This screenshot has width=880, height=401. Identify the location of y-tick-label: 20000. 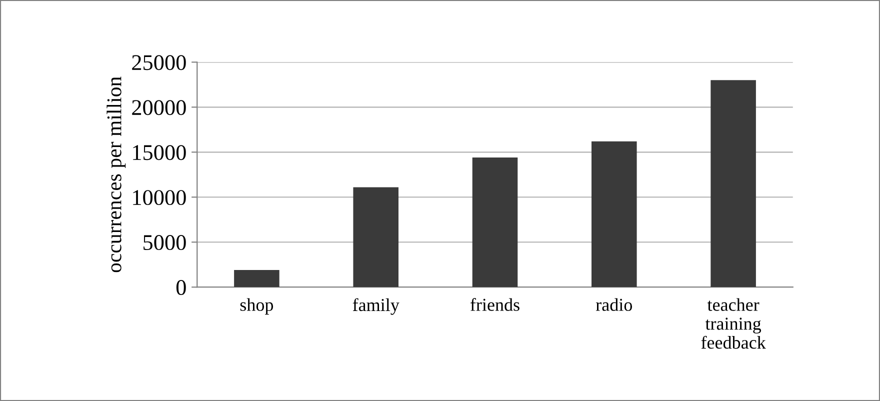
(159, 108).